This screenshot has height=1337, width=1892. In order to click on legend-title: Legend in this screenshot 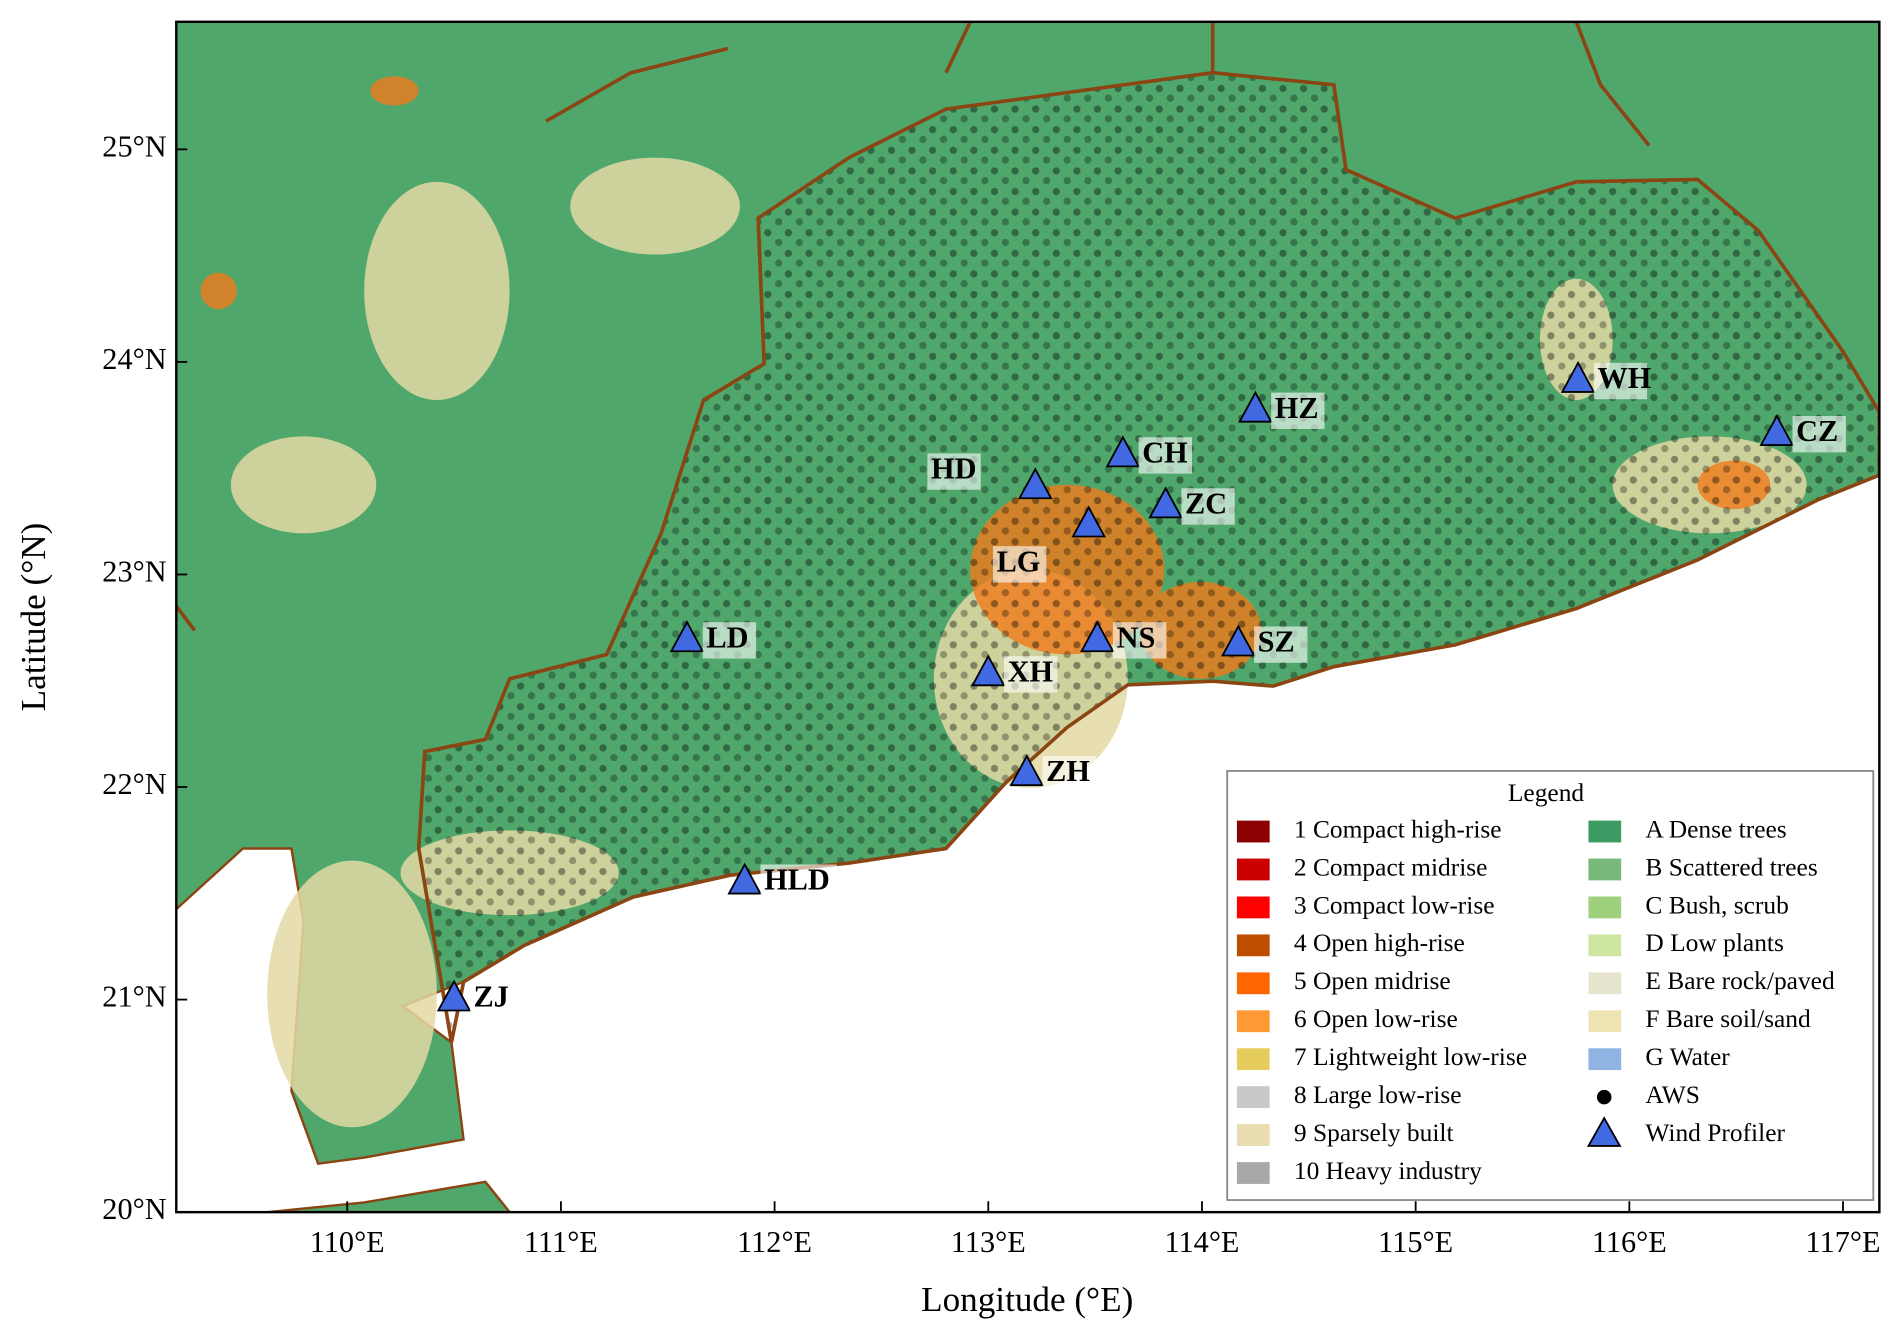, I will do `click(1546, 792)`.